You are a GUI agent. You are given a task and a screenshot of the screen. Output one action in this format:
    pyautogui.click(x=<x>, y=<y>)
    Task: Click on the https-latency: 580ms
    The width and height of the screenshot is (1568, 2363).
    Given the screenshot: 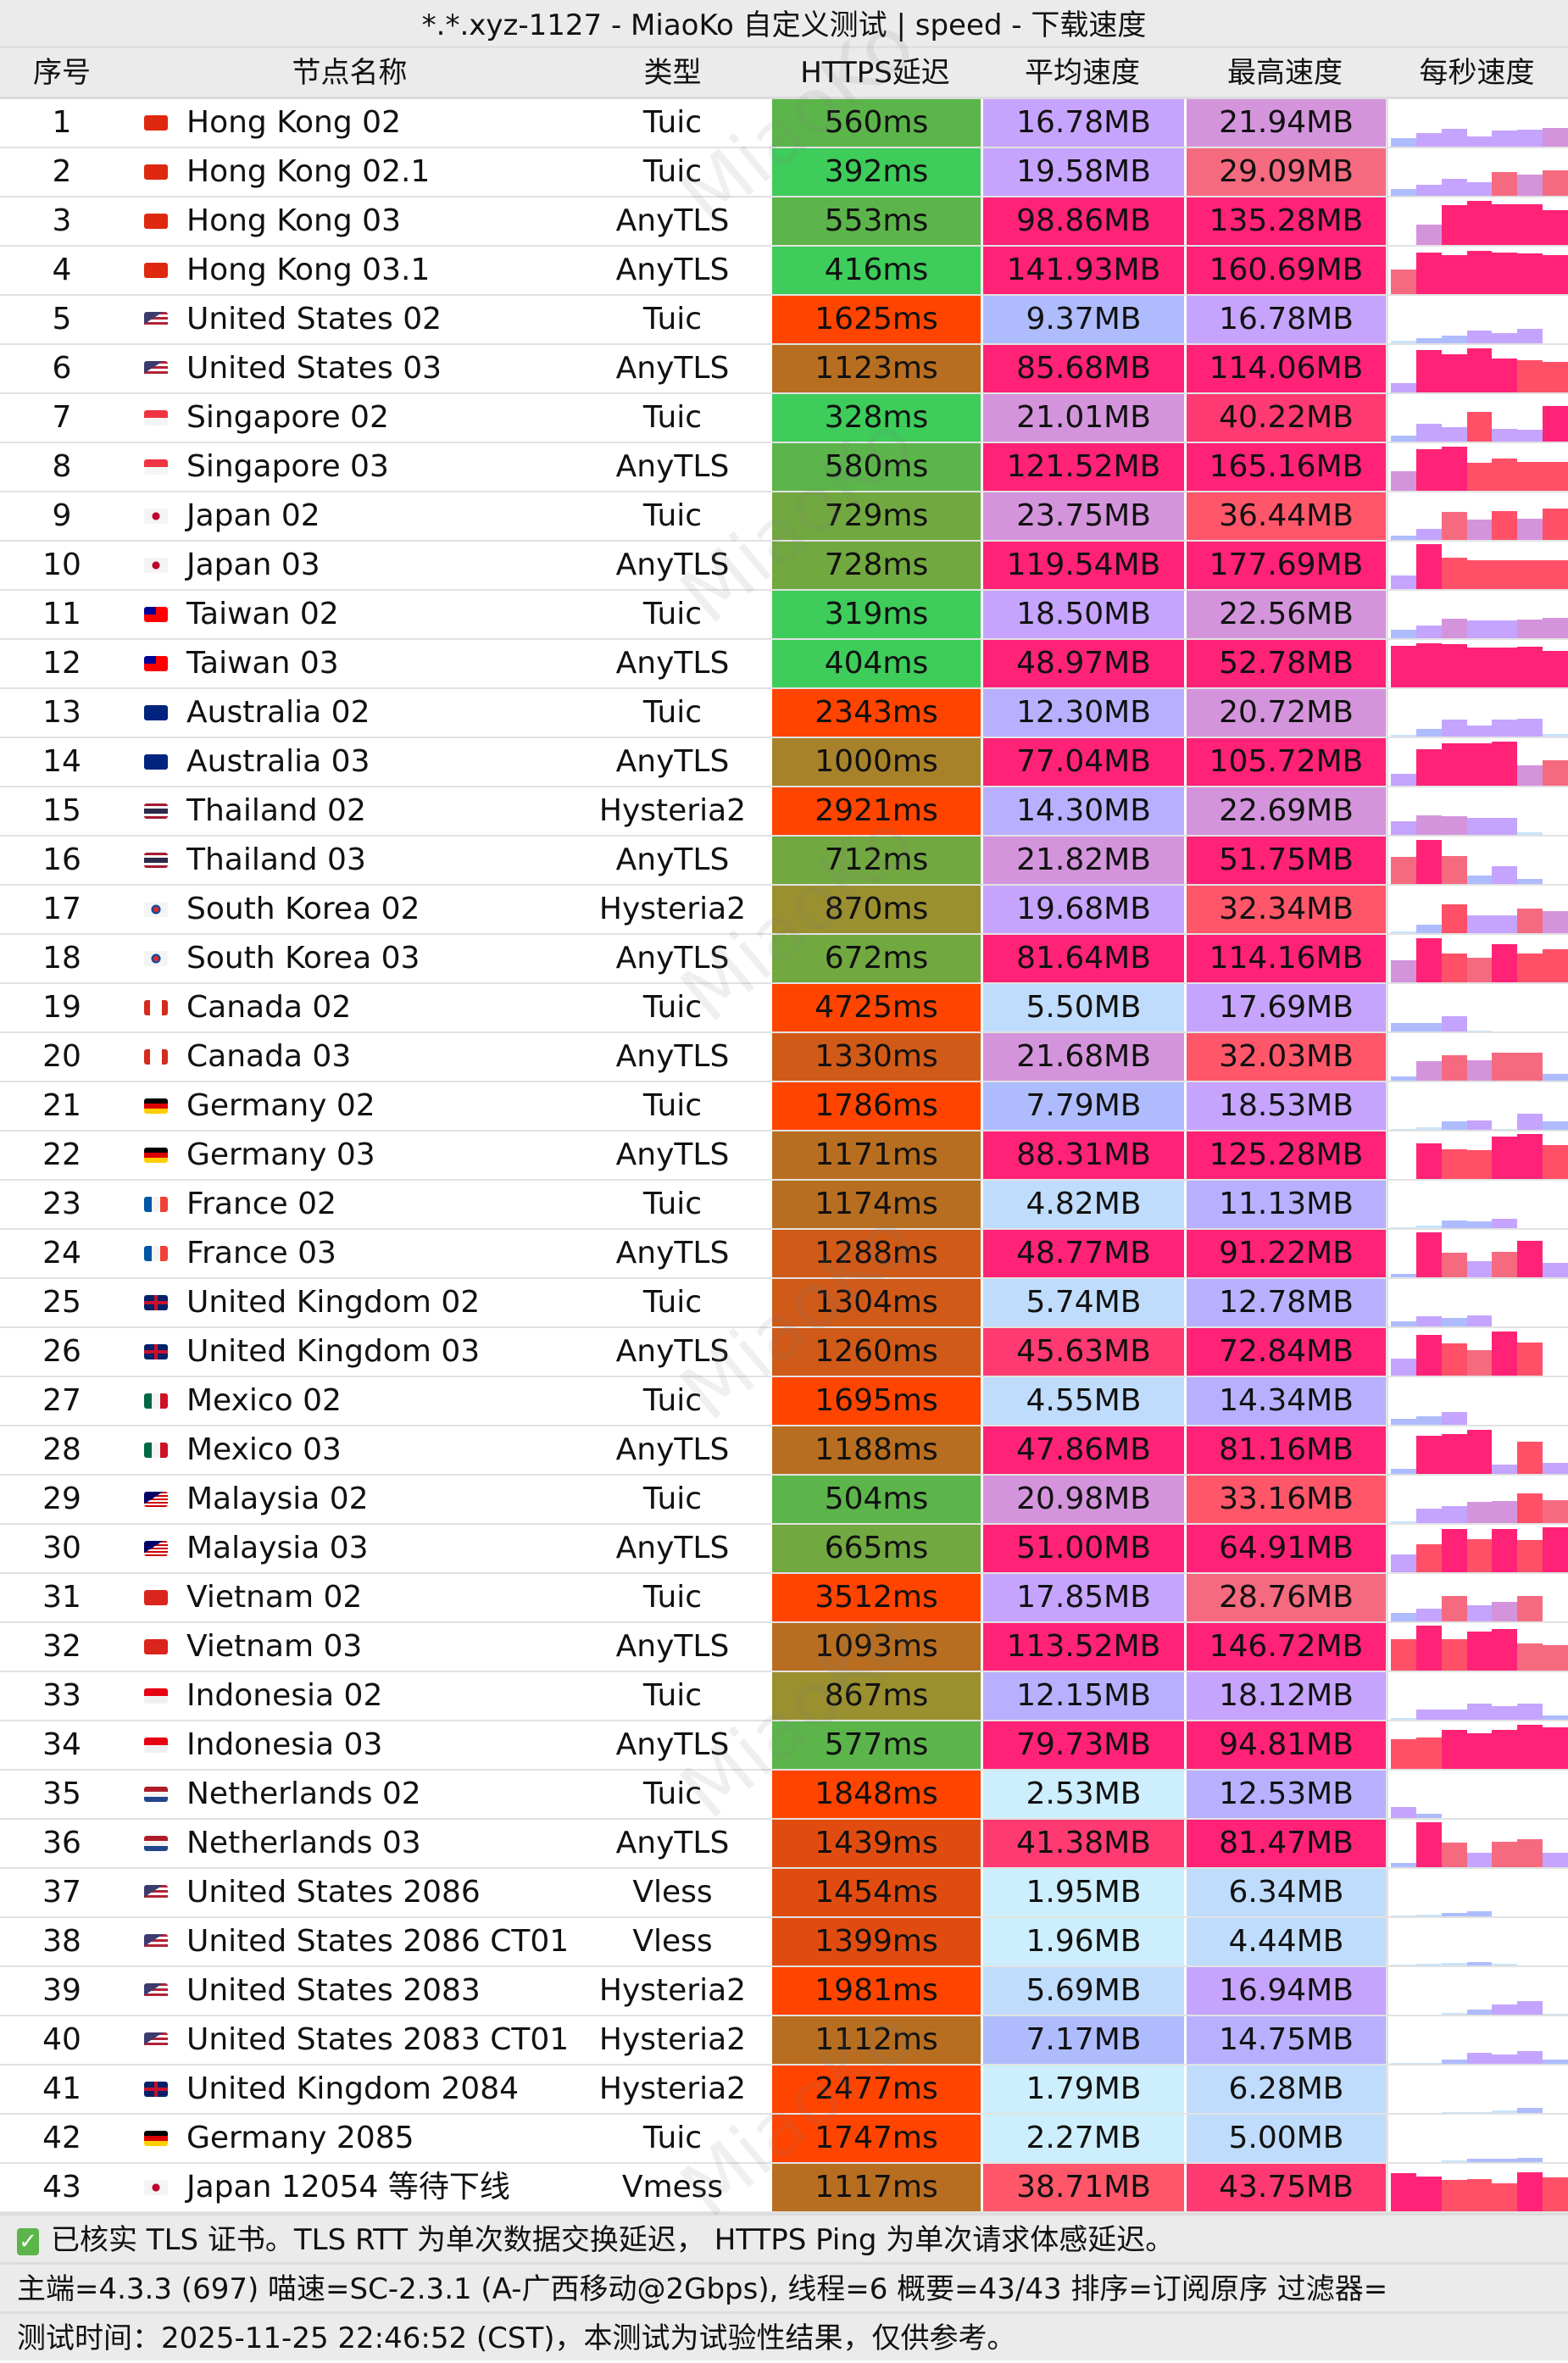 What is the action you would take?
    pyautogui.click(x=875, y=467)
    